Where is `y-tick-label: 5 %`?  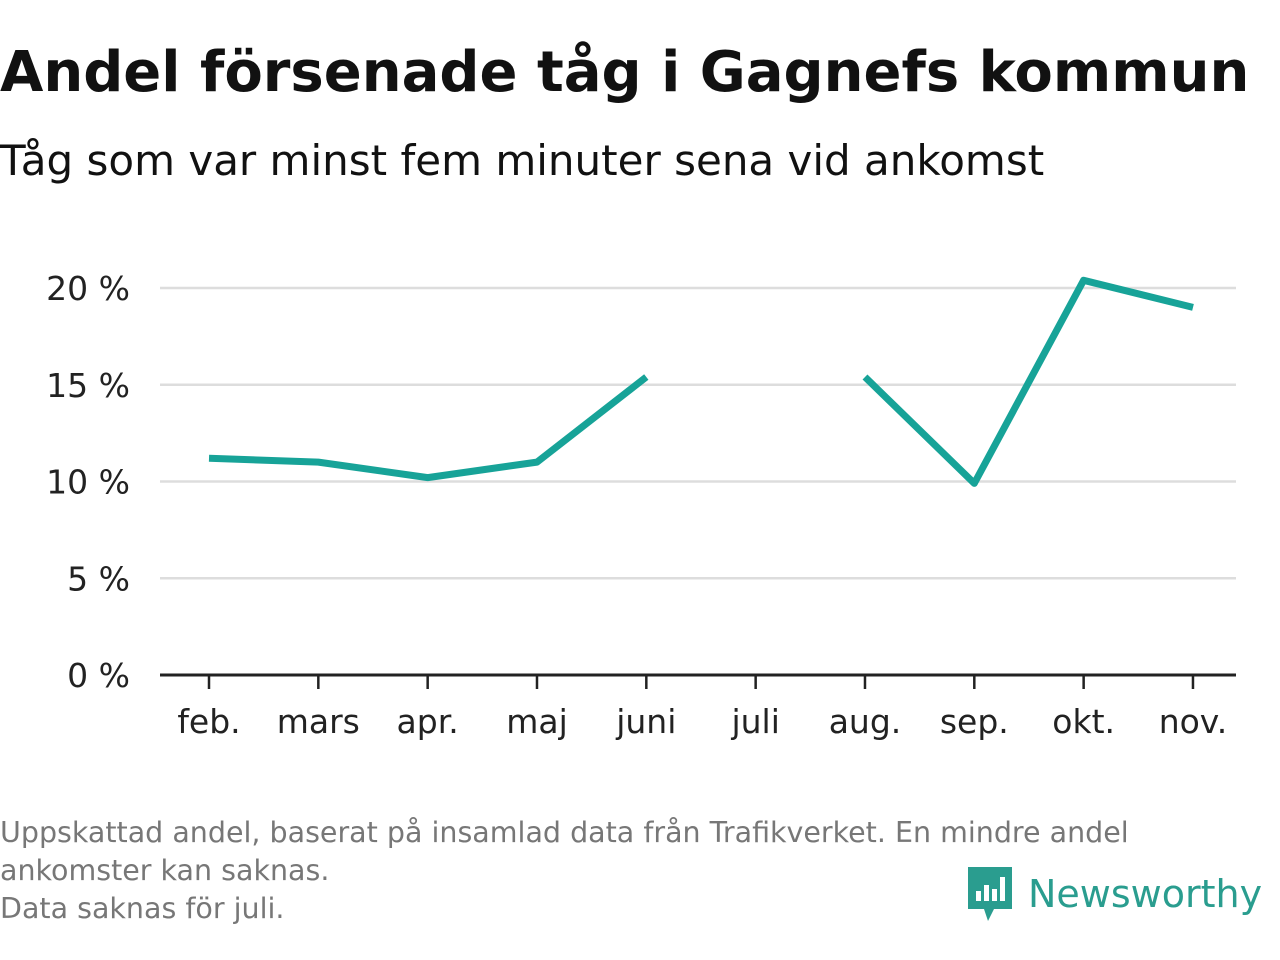 y-tick-label: 5 % is located at coordinates (98, 578).